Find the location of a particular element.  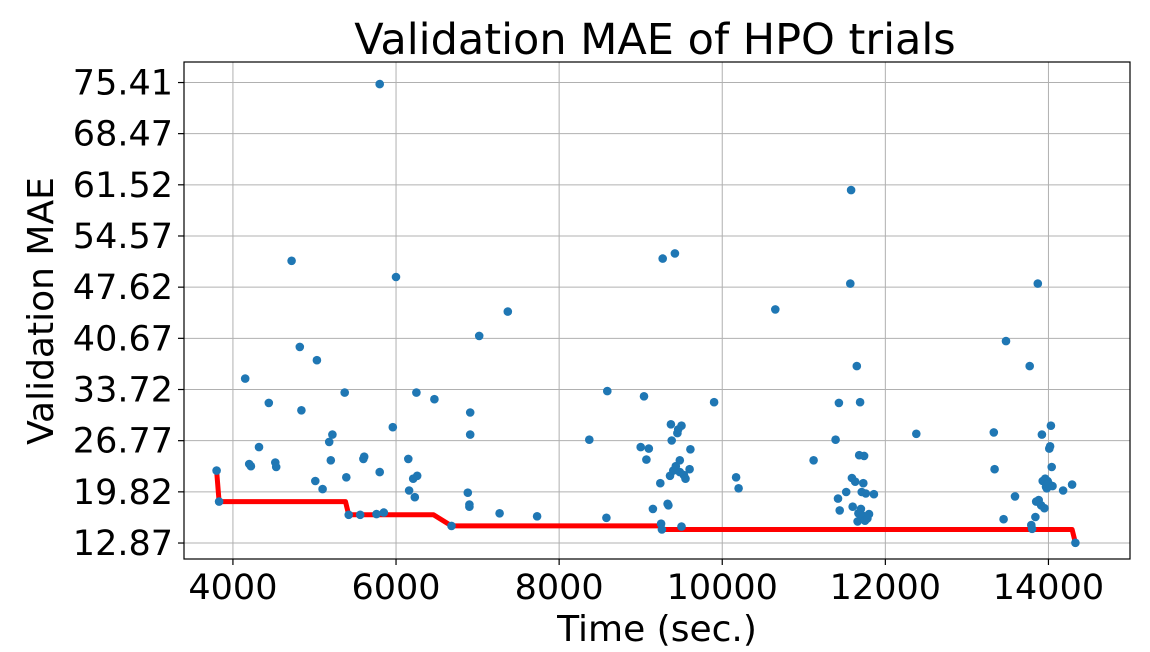

x-tick-label: 10000 is located at coordinates (722, 588).